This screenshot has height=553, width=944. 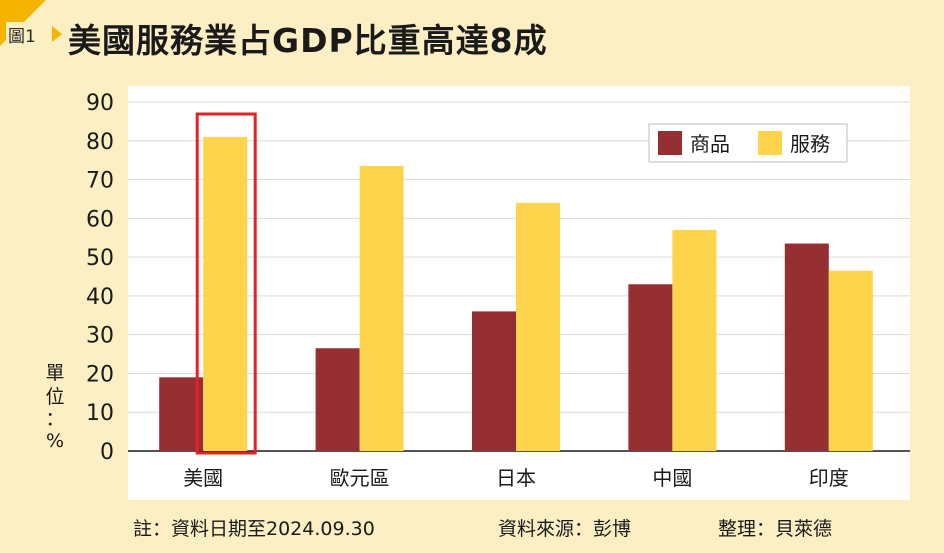 I want to click on y-tick-label: 0, so click(x=107, y=452).